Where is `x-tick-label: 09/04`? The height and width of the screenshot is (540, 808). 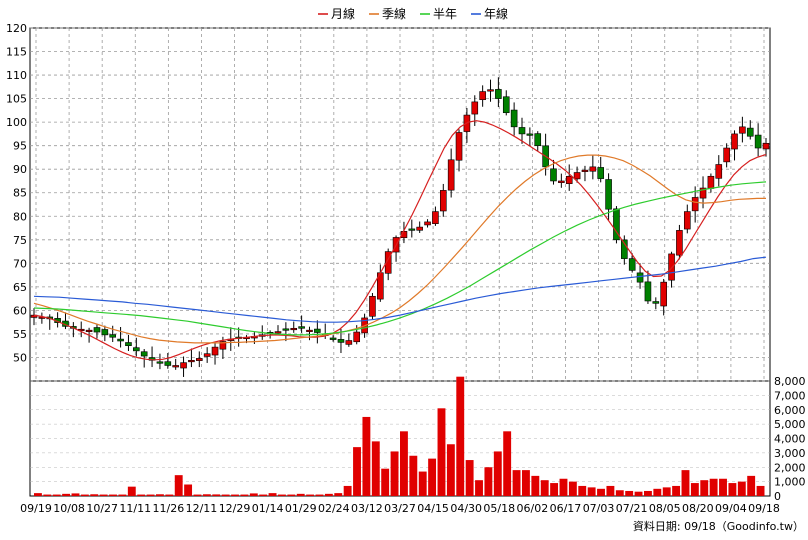
x-tick-label: 09/04 is located at coordinates (731, 508).